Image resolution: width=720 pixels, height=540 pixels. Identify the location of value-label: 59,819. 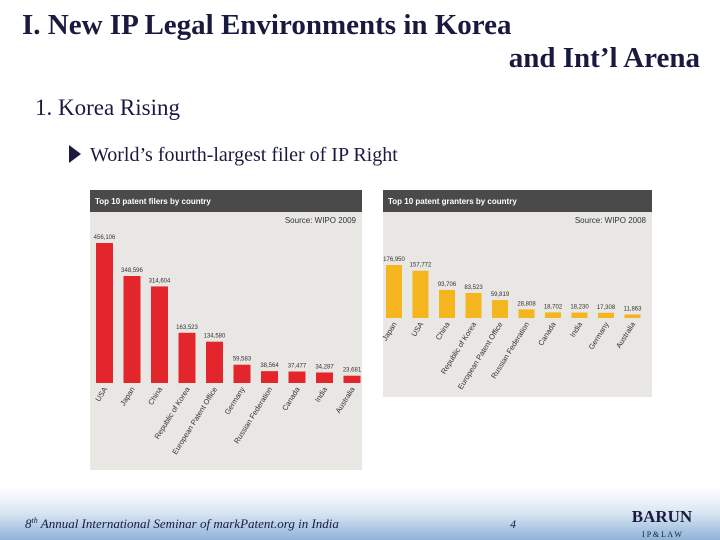
(500, 295).